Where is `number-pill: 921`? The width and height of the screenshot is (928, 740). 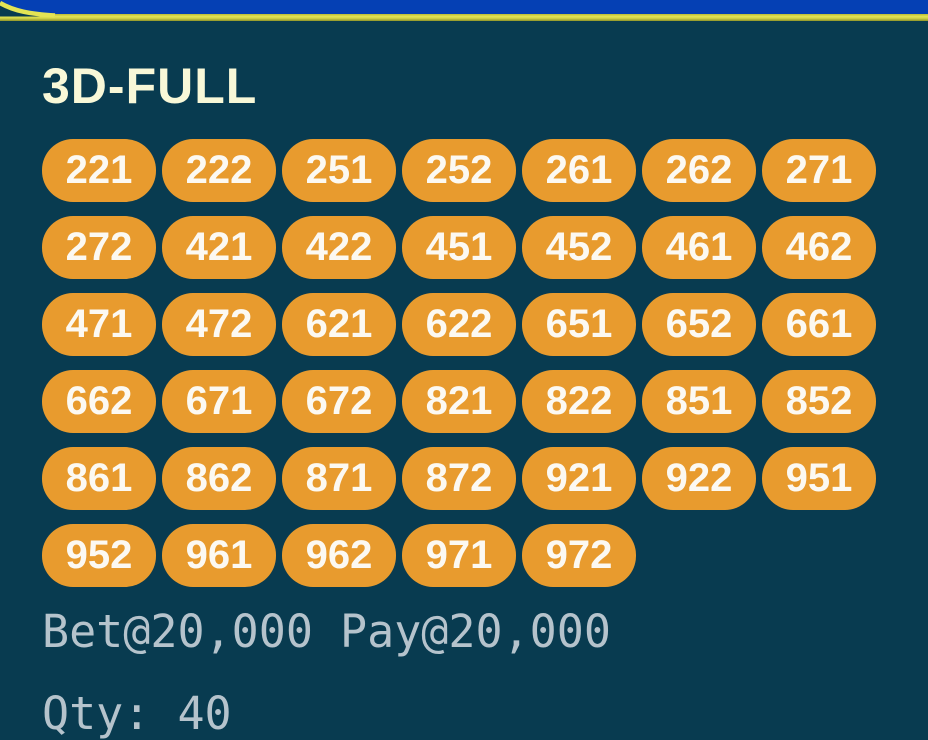
number-pill: 921 is located at coordinates (579, 478).